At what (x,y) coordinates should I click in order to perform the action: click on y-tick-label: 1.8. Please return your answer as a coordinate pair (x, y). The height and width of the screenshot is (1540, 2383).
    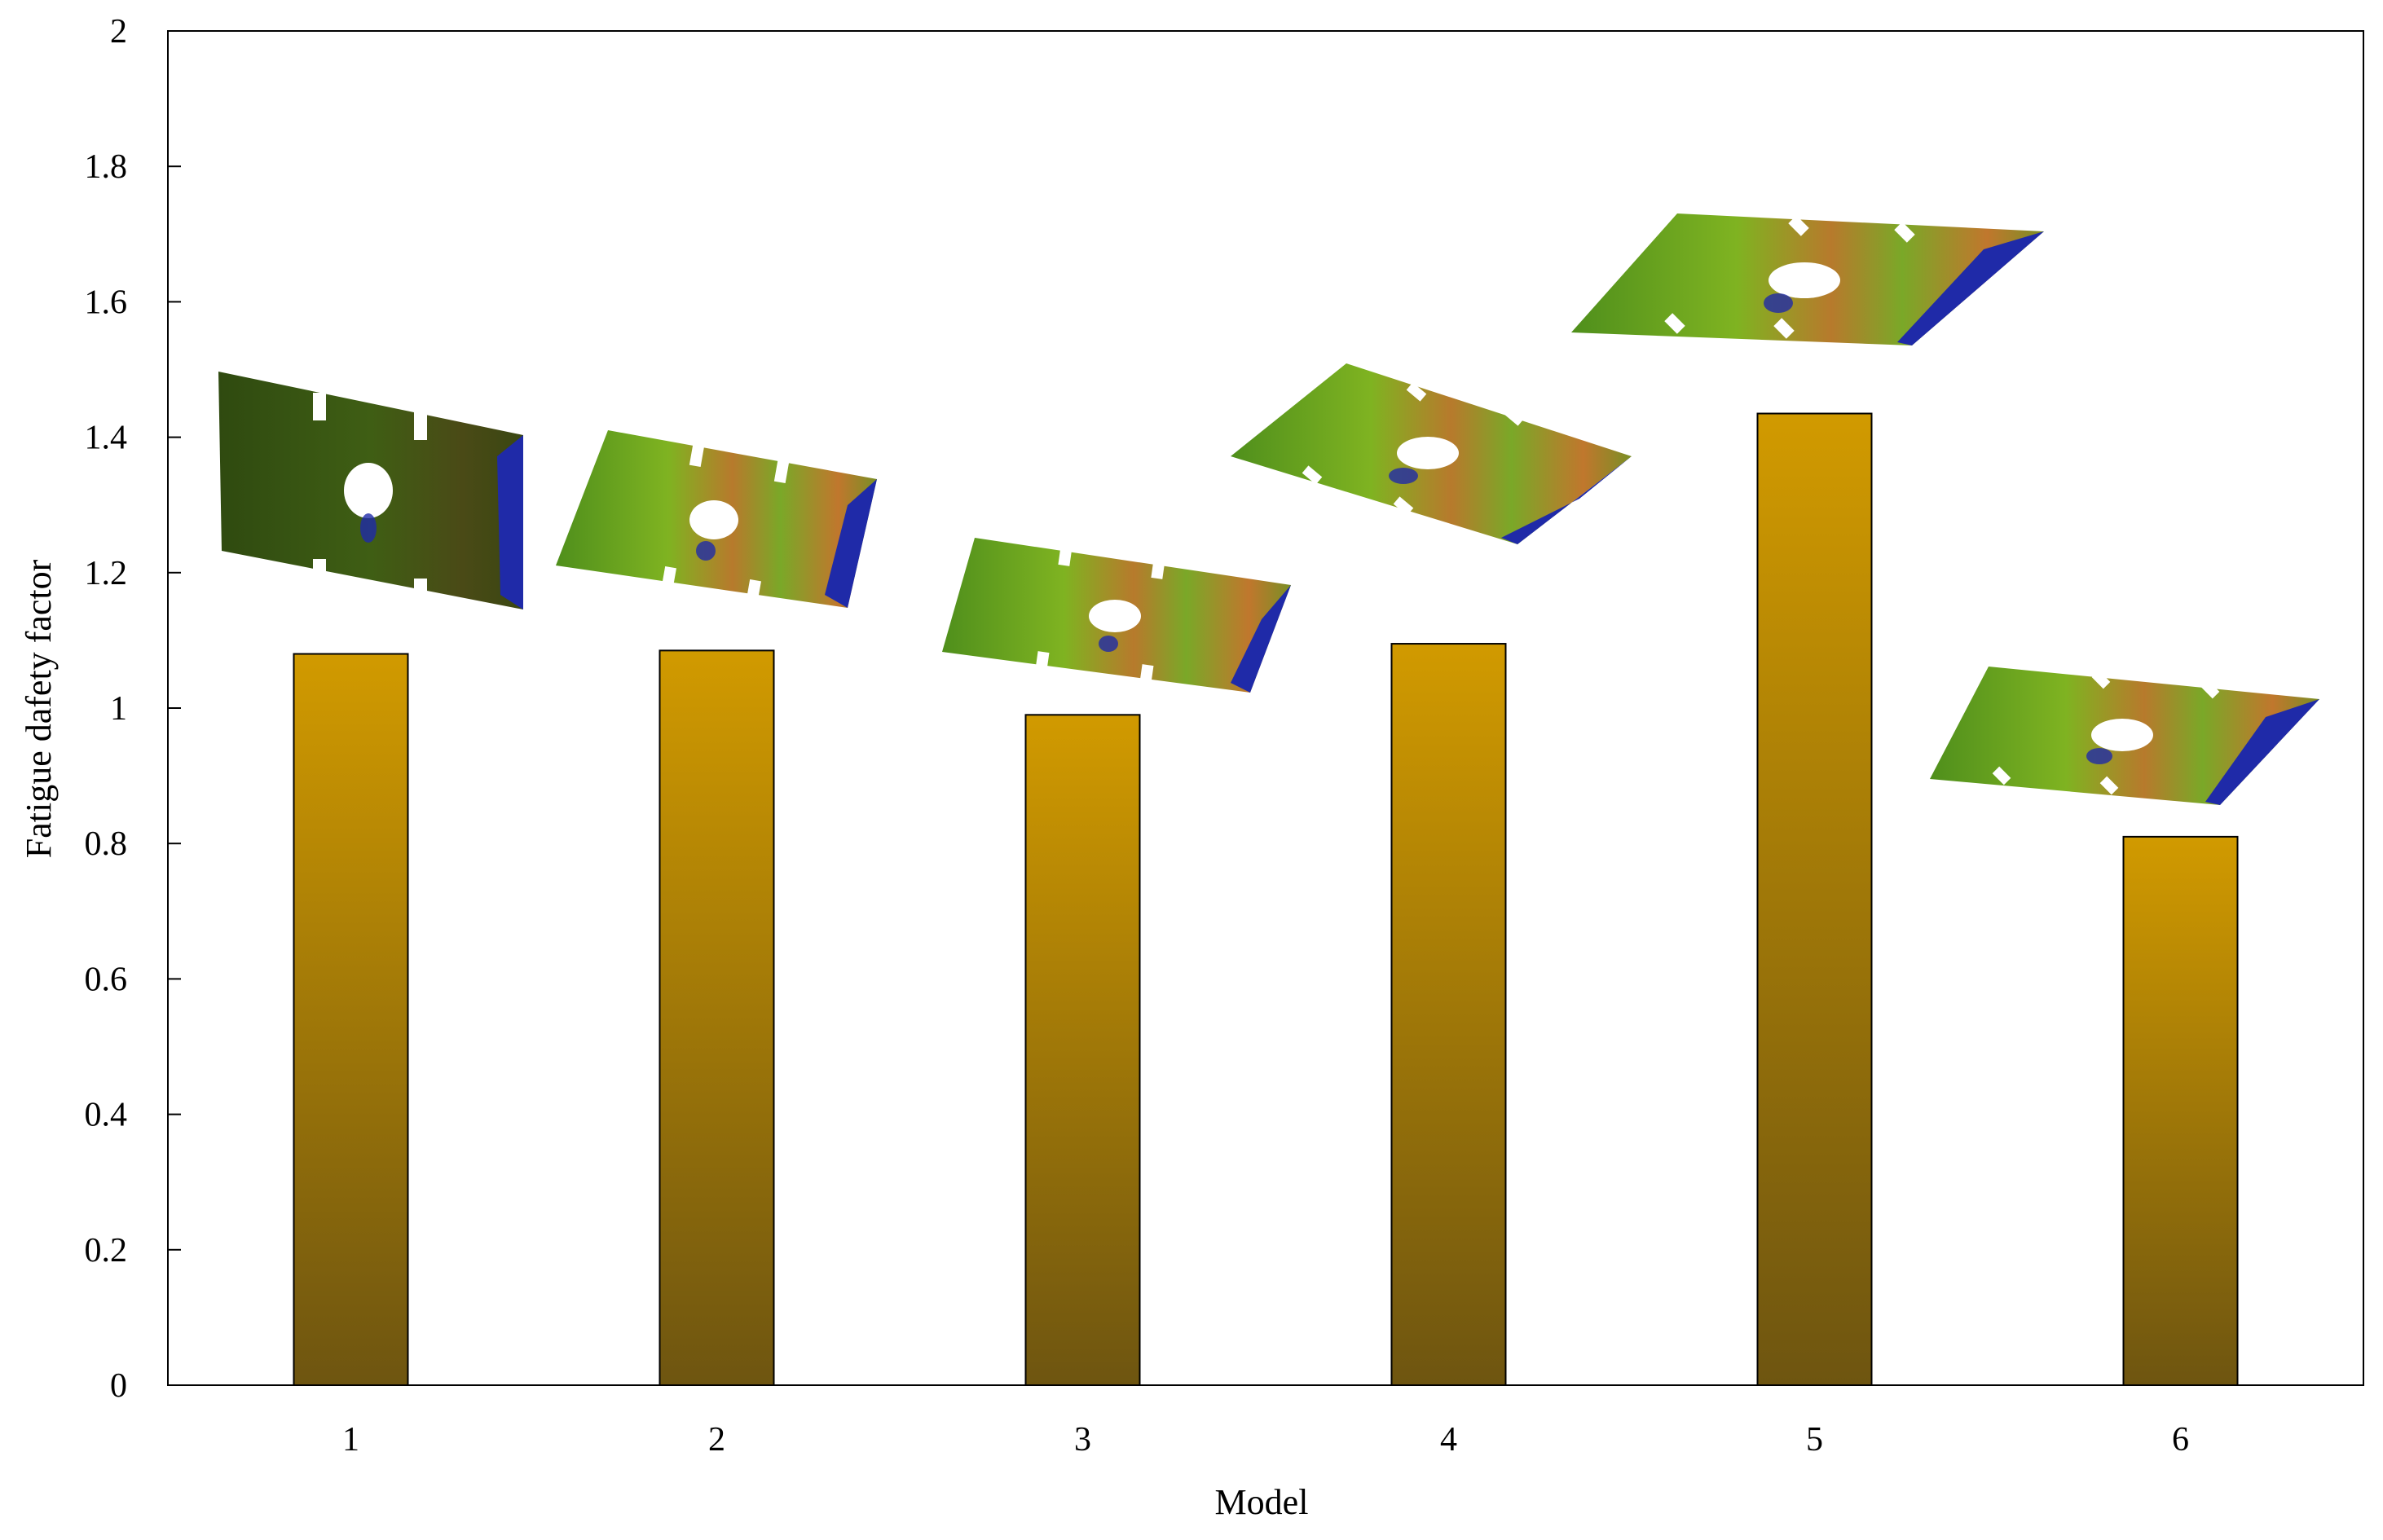
    Looking at the image, I should click on (107, 167).